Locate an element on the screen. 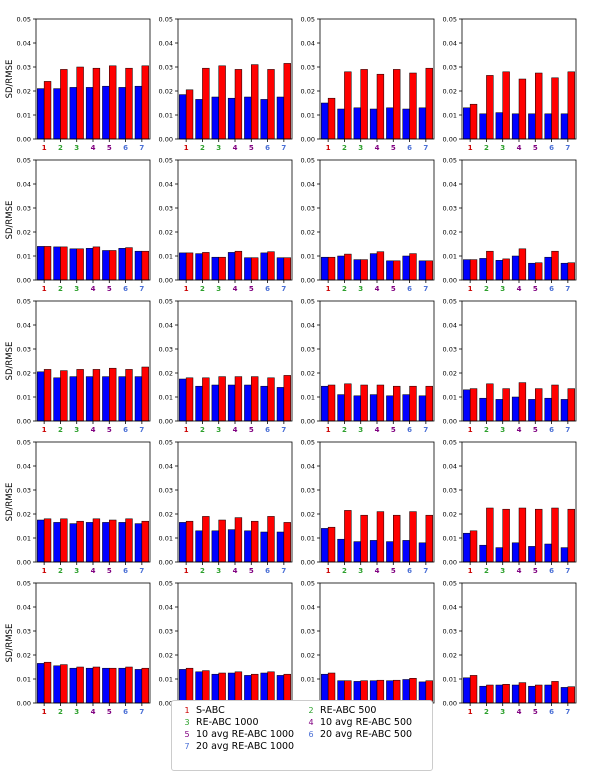 The image size is (598, 773). legend-number: 1 is located at coordinates (187, 710).